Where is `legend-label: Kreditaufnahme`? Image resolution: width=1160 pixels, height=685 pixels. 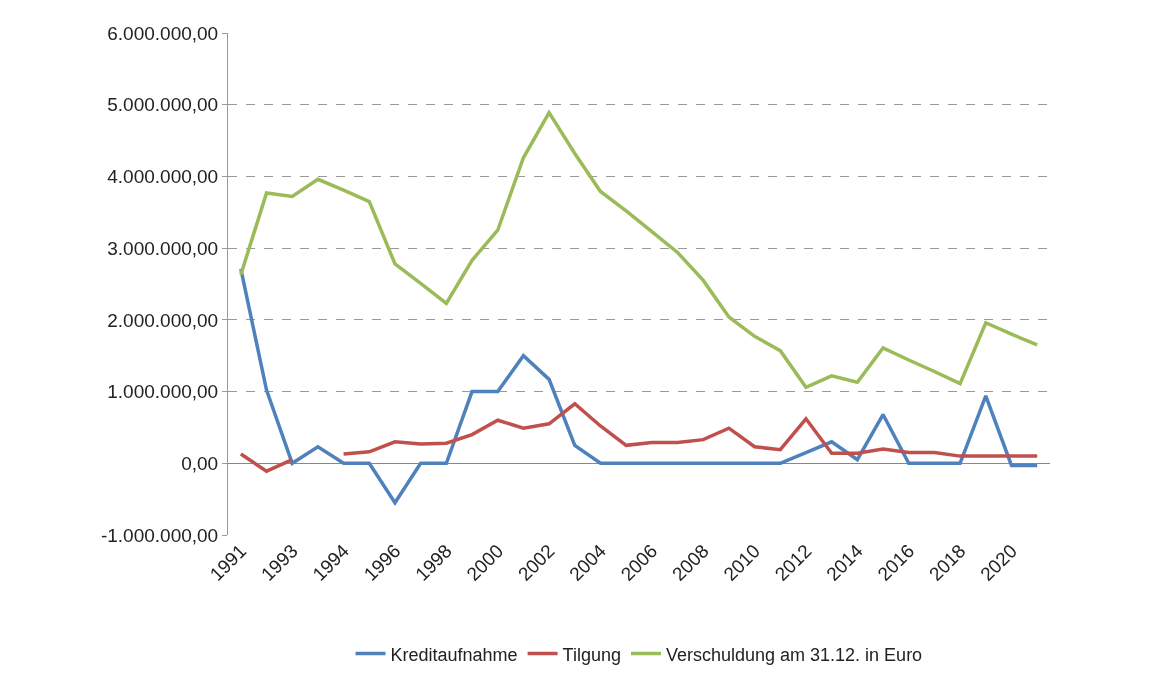 legend-label: Kreditaufnahme is located at coordinates (454, 654).